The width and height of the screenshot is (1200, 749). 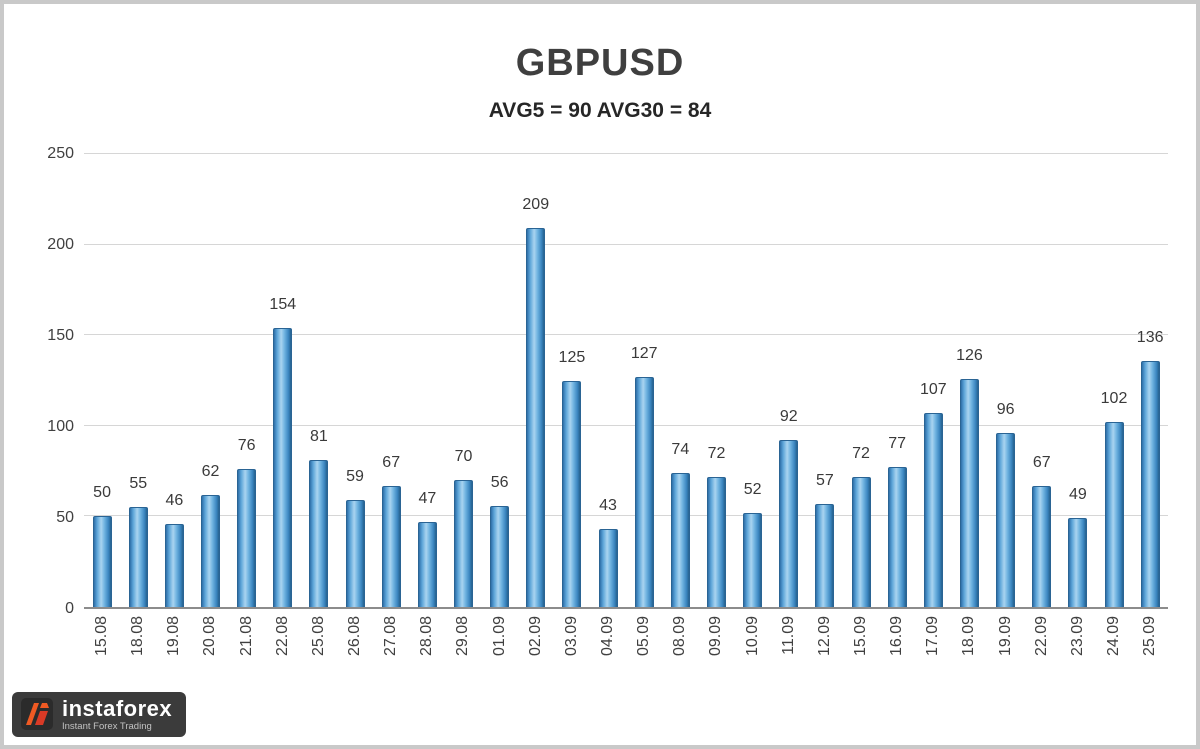 What do you see at coordinates (1150, 636) in the screenshot?
I see `x-axis-label: 25.09` at bounding box center [1150, 636].